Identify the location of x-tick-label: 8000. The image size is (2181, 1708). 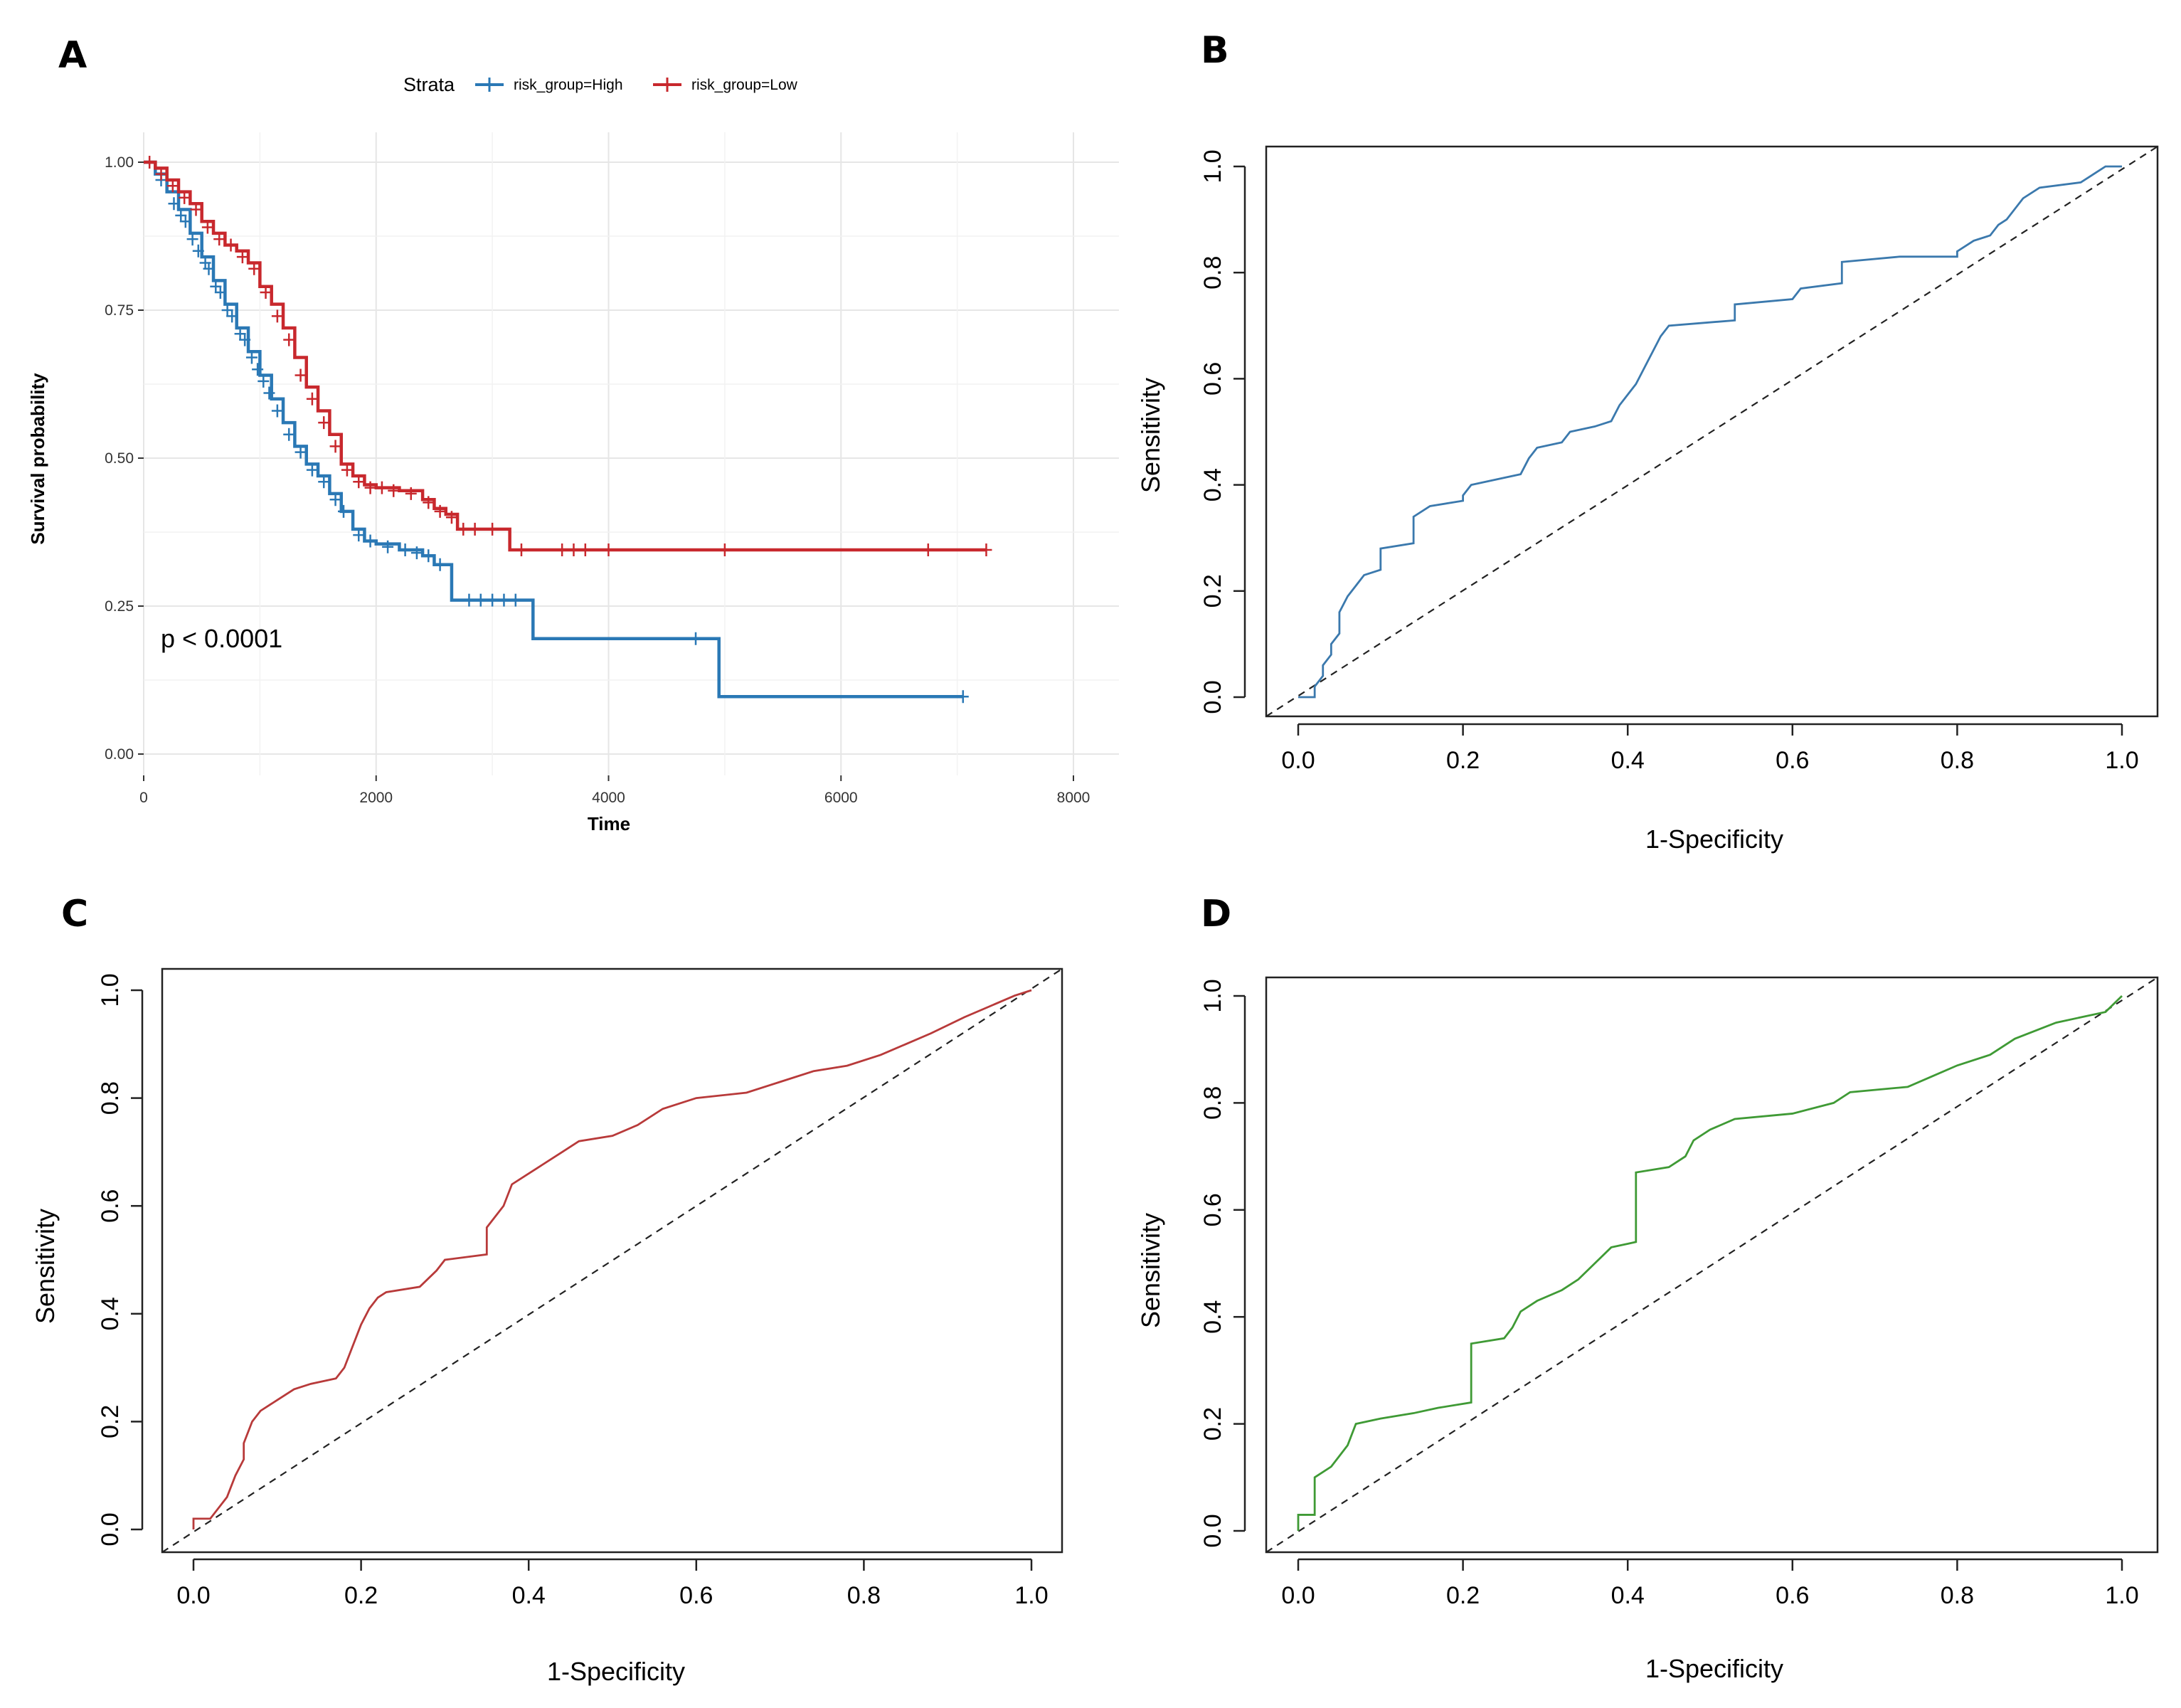
(1073, 798).